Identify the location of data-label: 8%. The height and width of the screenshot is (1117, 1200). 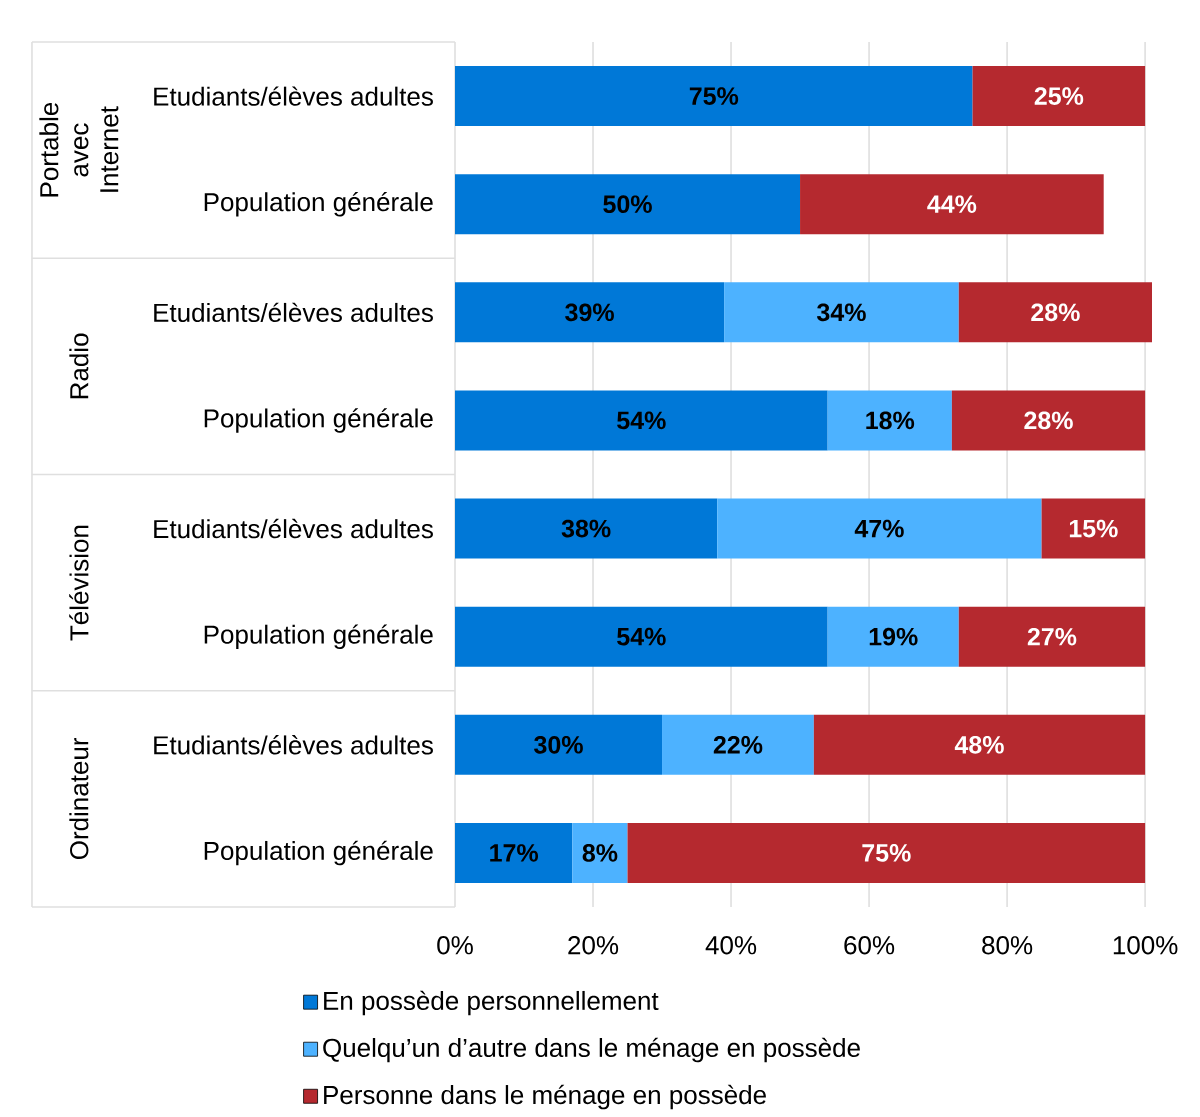
(600, 853).